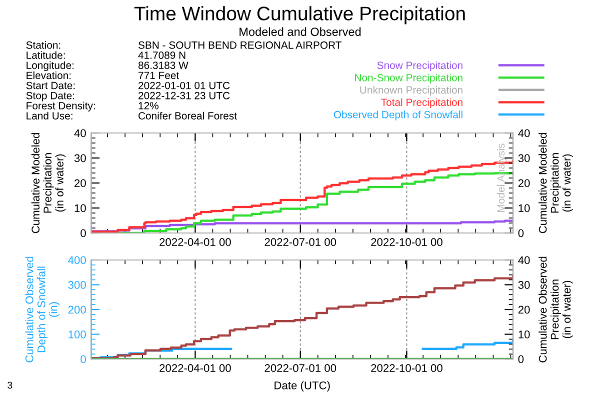  I want to click on y2-axis-title: Cumulative Modeled Precipitation (in of water), so click(555, 183).